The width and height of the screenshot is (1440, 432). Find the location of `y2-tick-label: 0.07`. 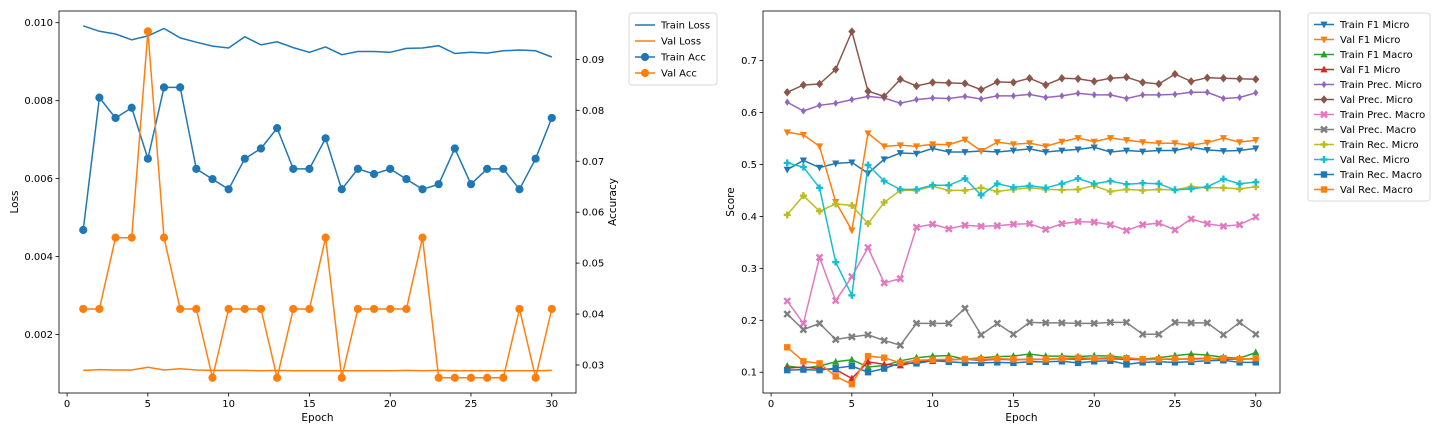

y2-tick-label: 0.07 is located at coordinates (593, 162).